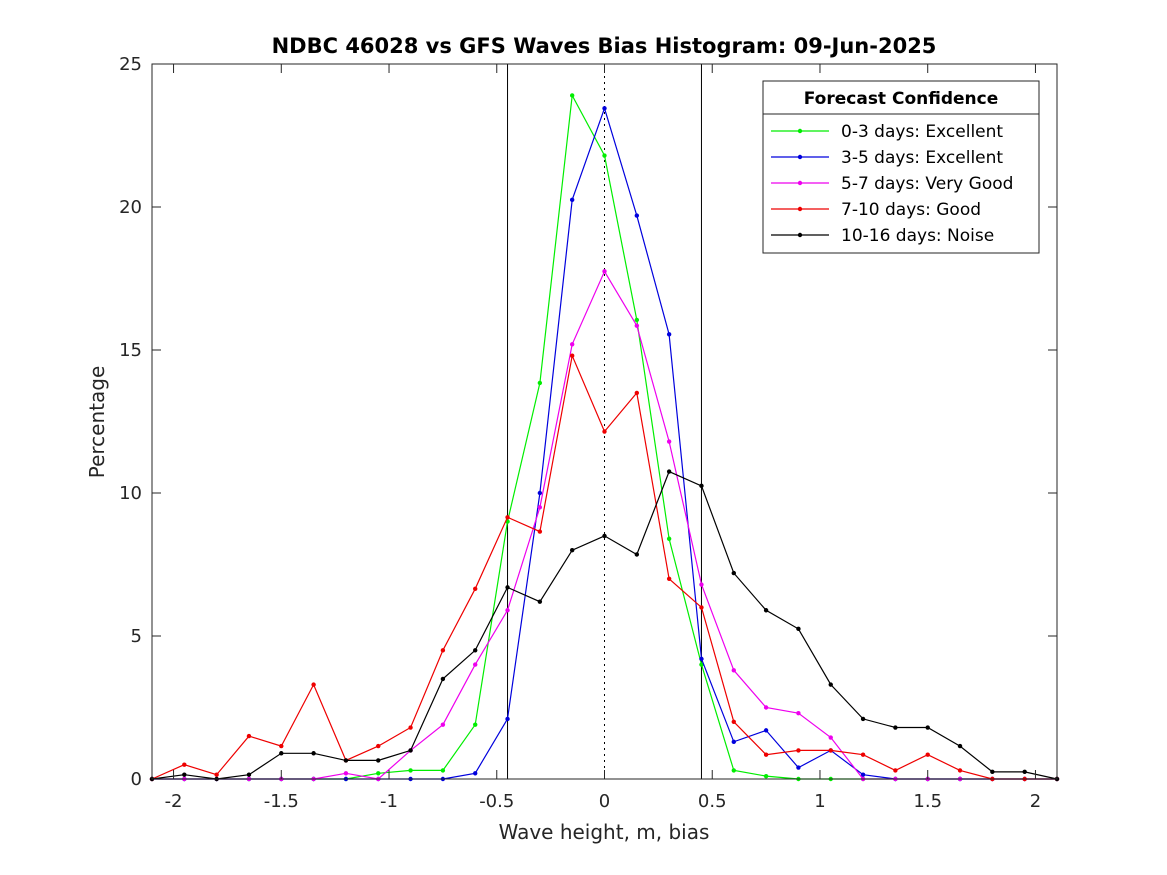 The width and height of the screenshot is (1167, 875). I want to click on legend-entry: 3-5 days: Excellent, so click(887, 158).